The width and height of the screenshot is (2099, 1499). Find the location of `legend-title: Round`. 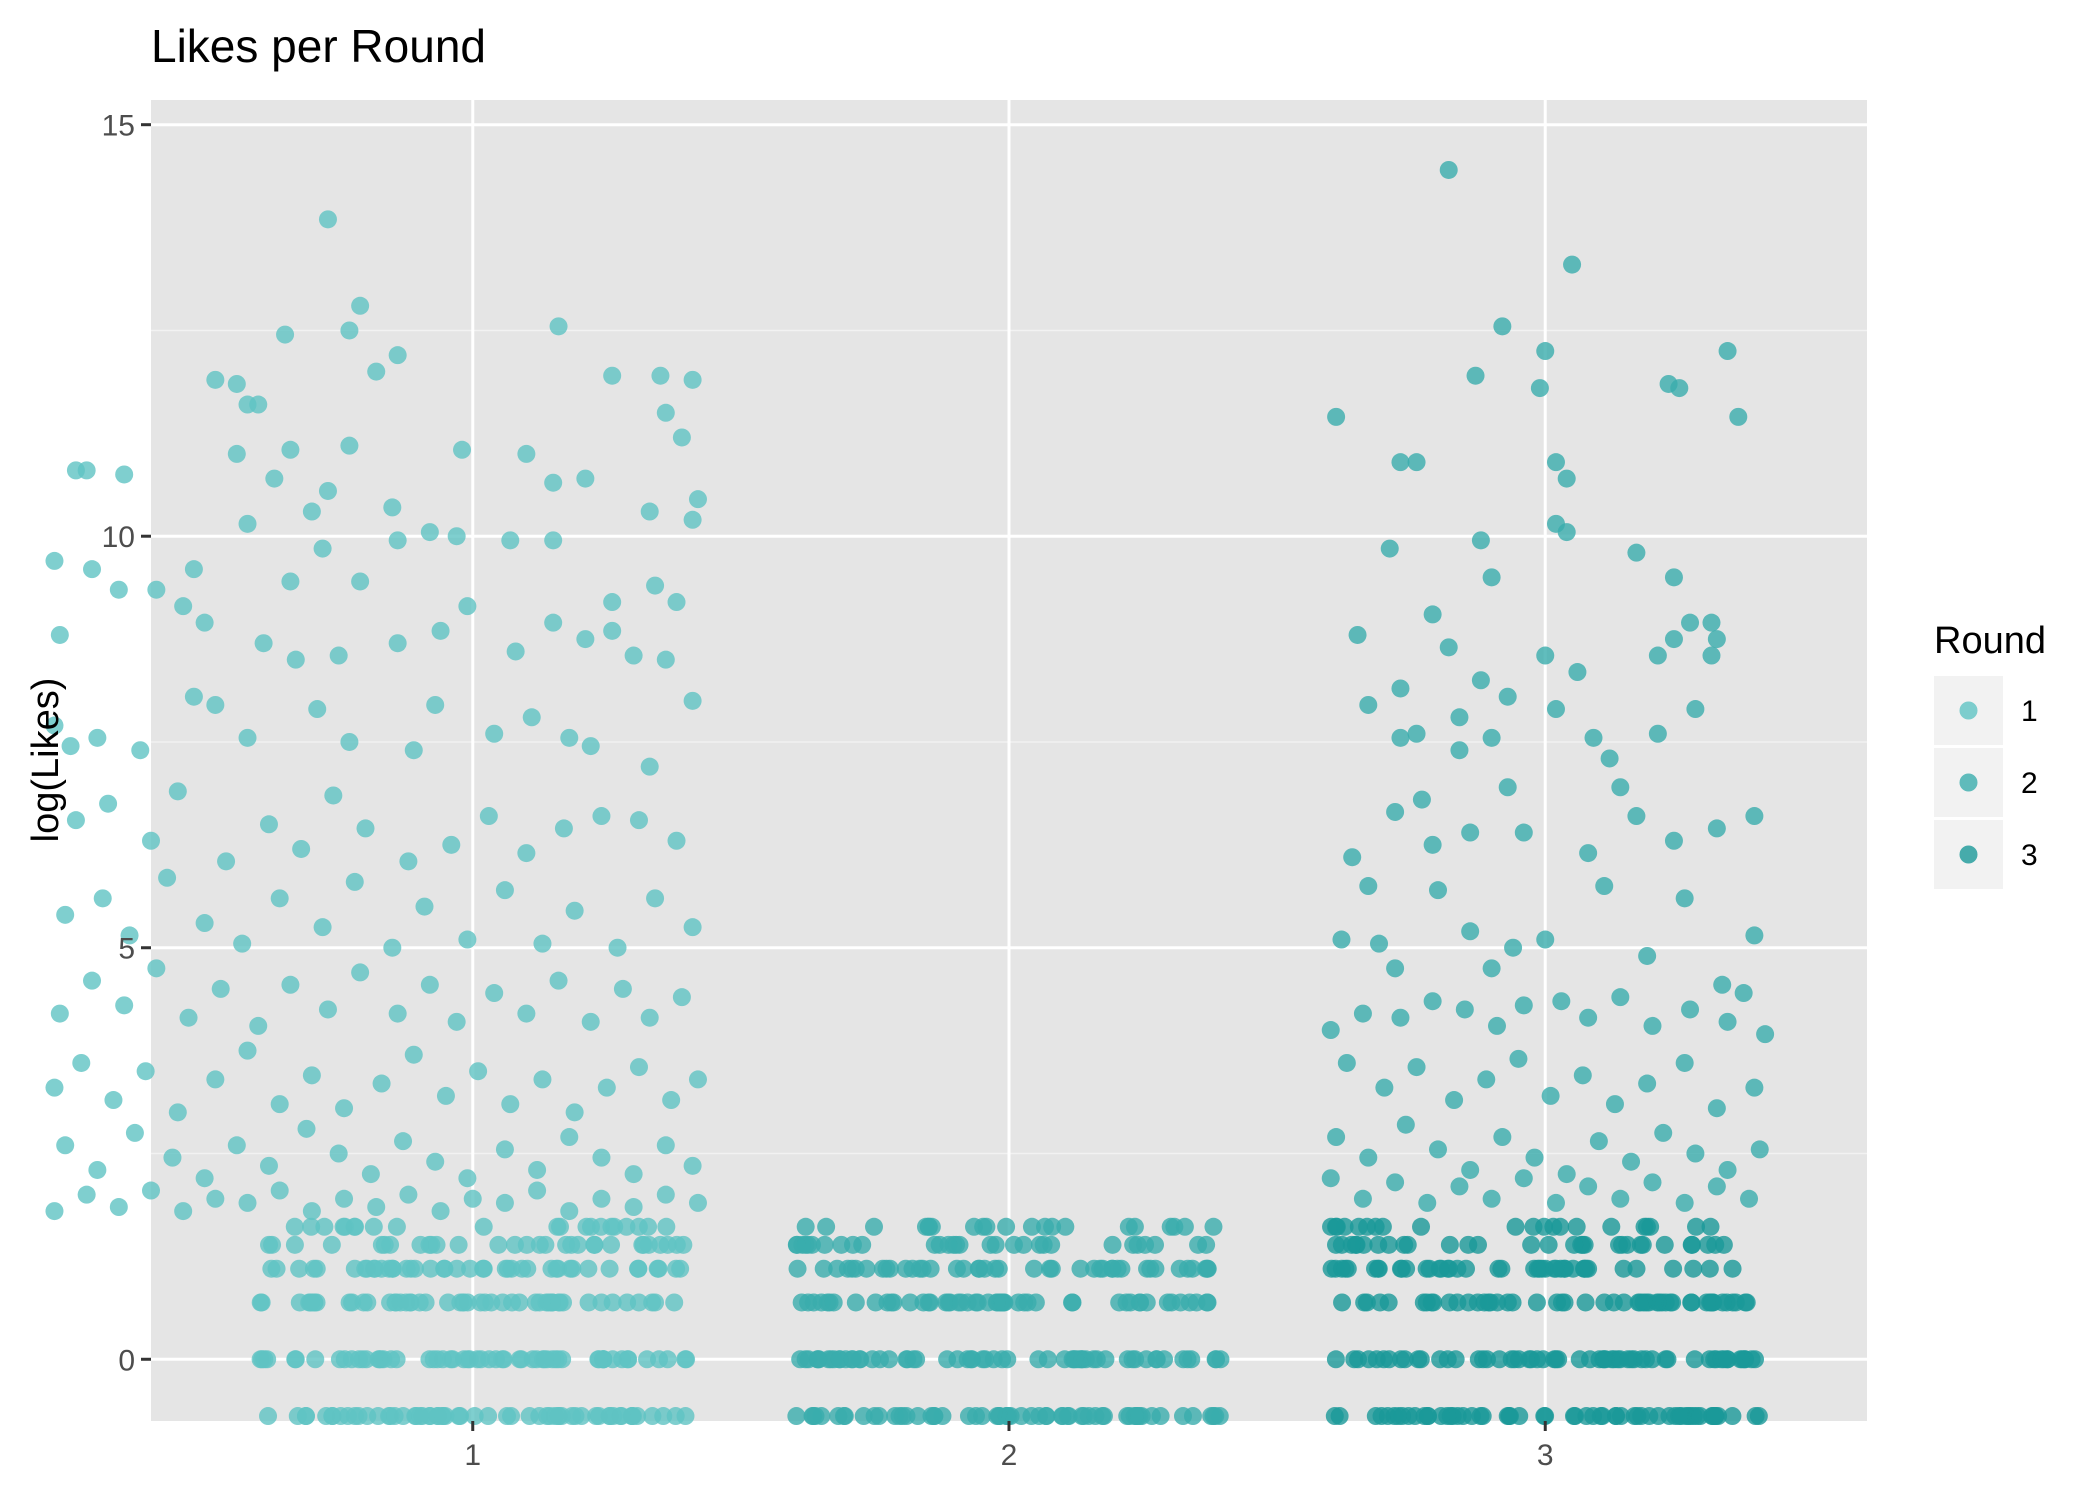

legend-title: Round is located at coordinates (1990, 641).